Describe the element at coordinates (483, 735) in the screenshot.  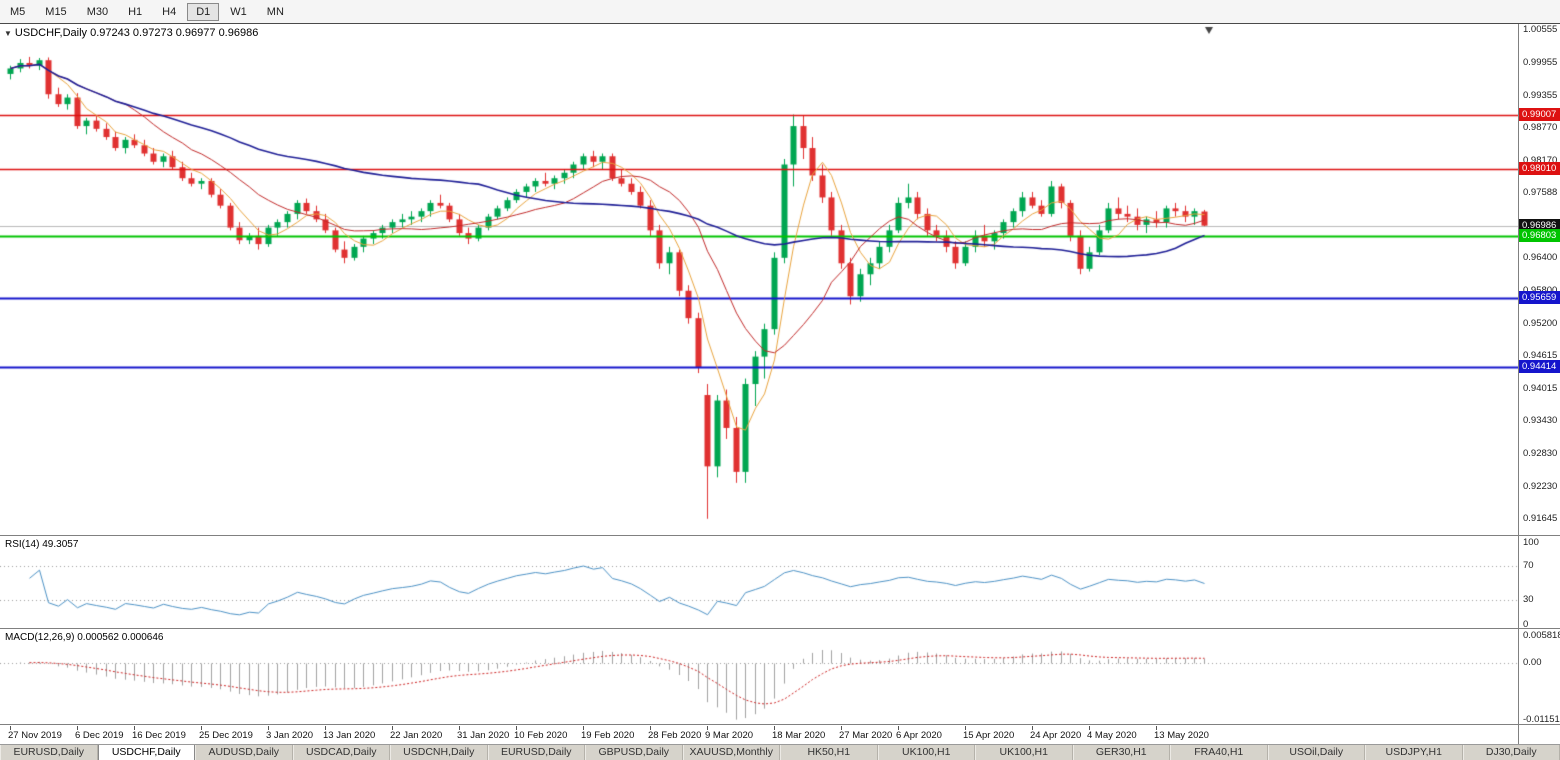
I see `time-axis-label: 31 Jan 2020` at that location.